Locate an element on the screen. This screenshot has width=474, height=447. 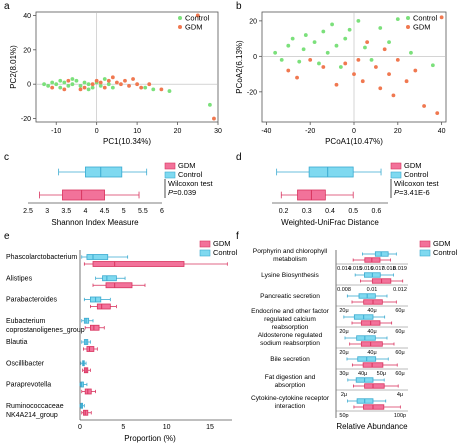
x-axis-label: Relative Abundance is located at coordinates (372, 426).